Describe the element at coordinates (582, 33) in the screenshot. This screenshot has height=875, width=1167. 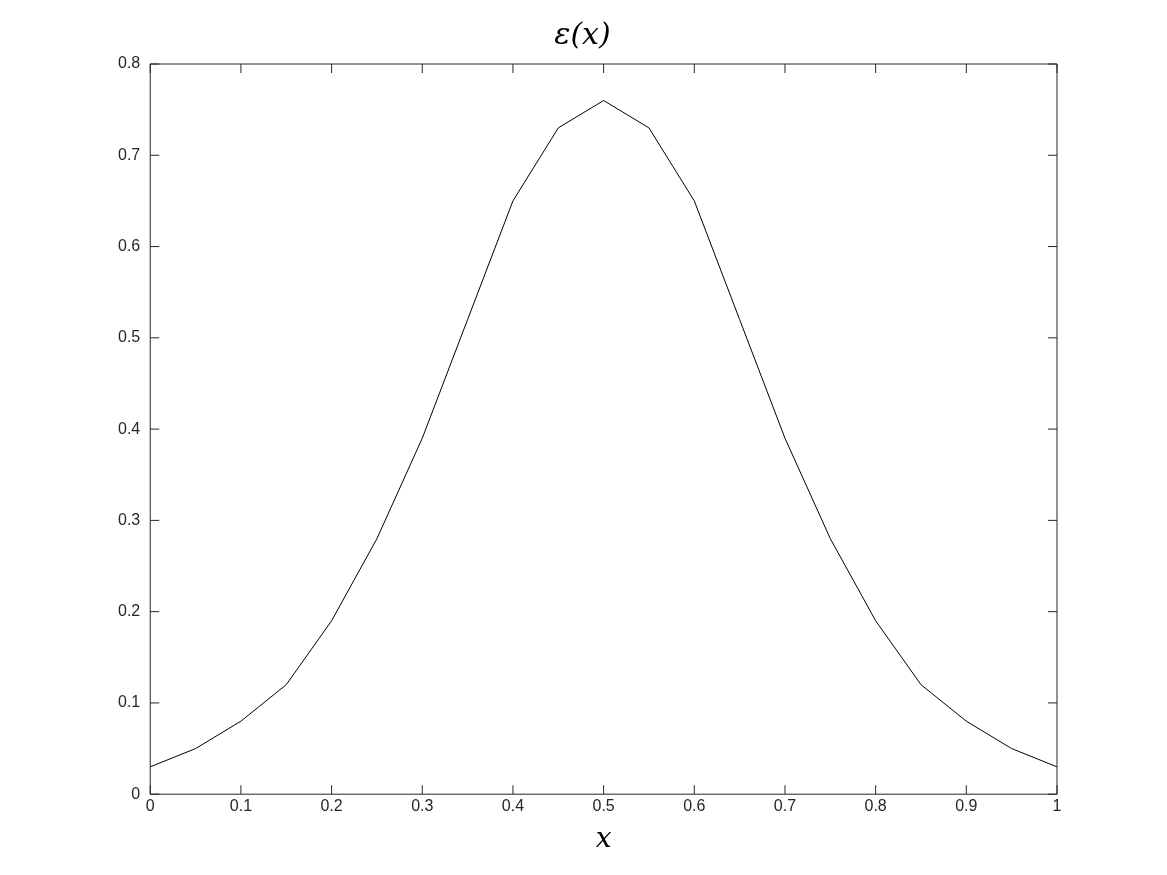
I see `chart-title: ε(x)` at that location.